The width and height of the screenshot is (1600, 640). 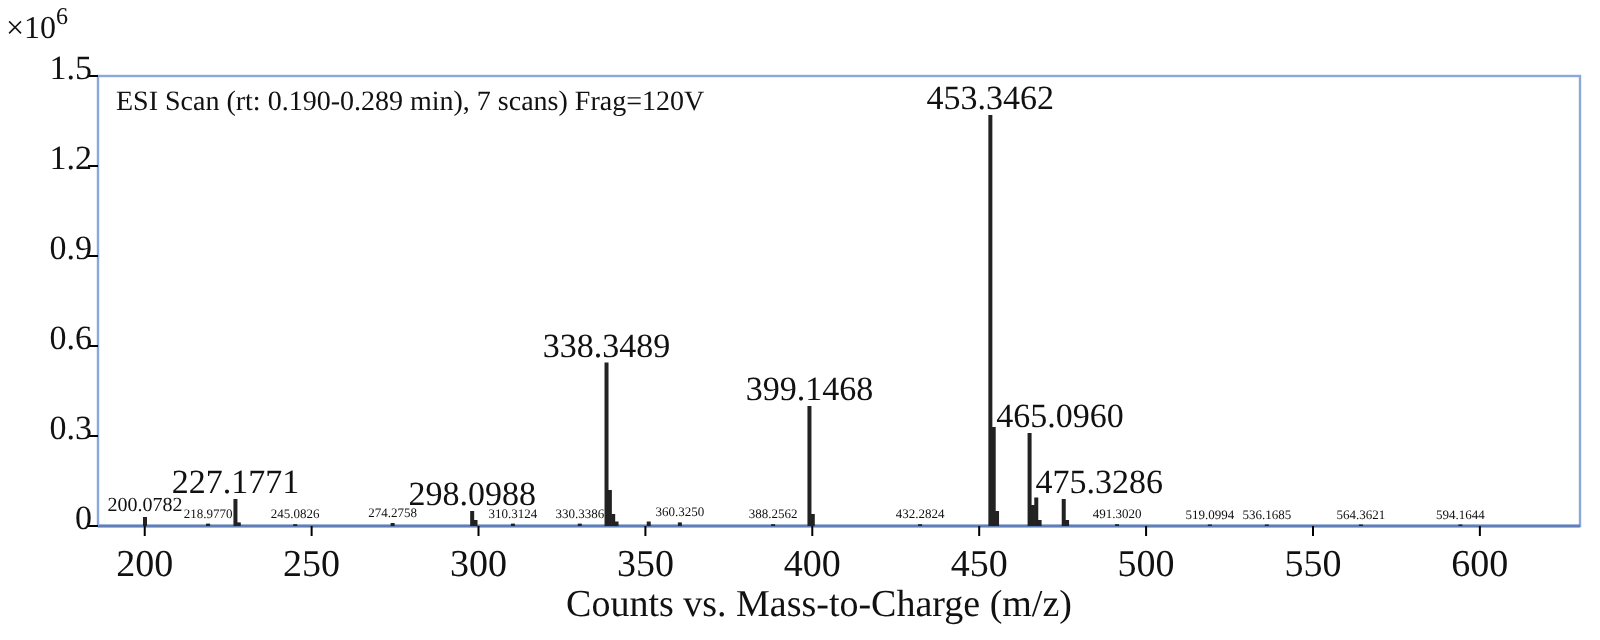 What do you see at coordinates (70, 338) in the screenshot?
I see `y-tick-label: 0.6` at bounding box center [70, 338].